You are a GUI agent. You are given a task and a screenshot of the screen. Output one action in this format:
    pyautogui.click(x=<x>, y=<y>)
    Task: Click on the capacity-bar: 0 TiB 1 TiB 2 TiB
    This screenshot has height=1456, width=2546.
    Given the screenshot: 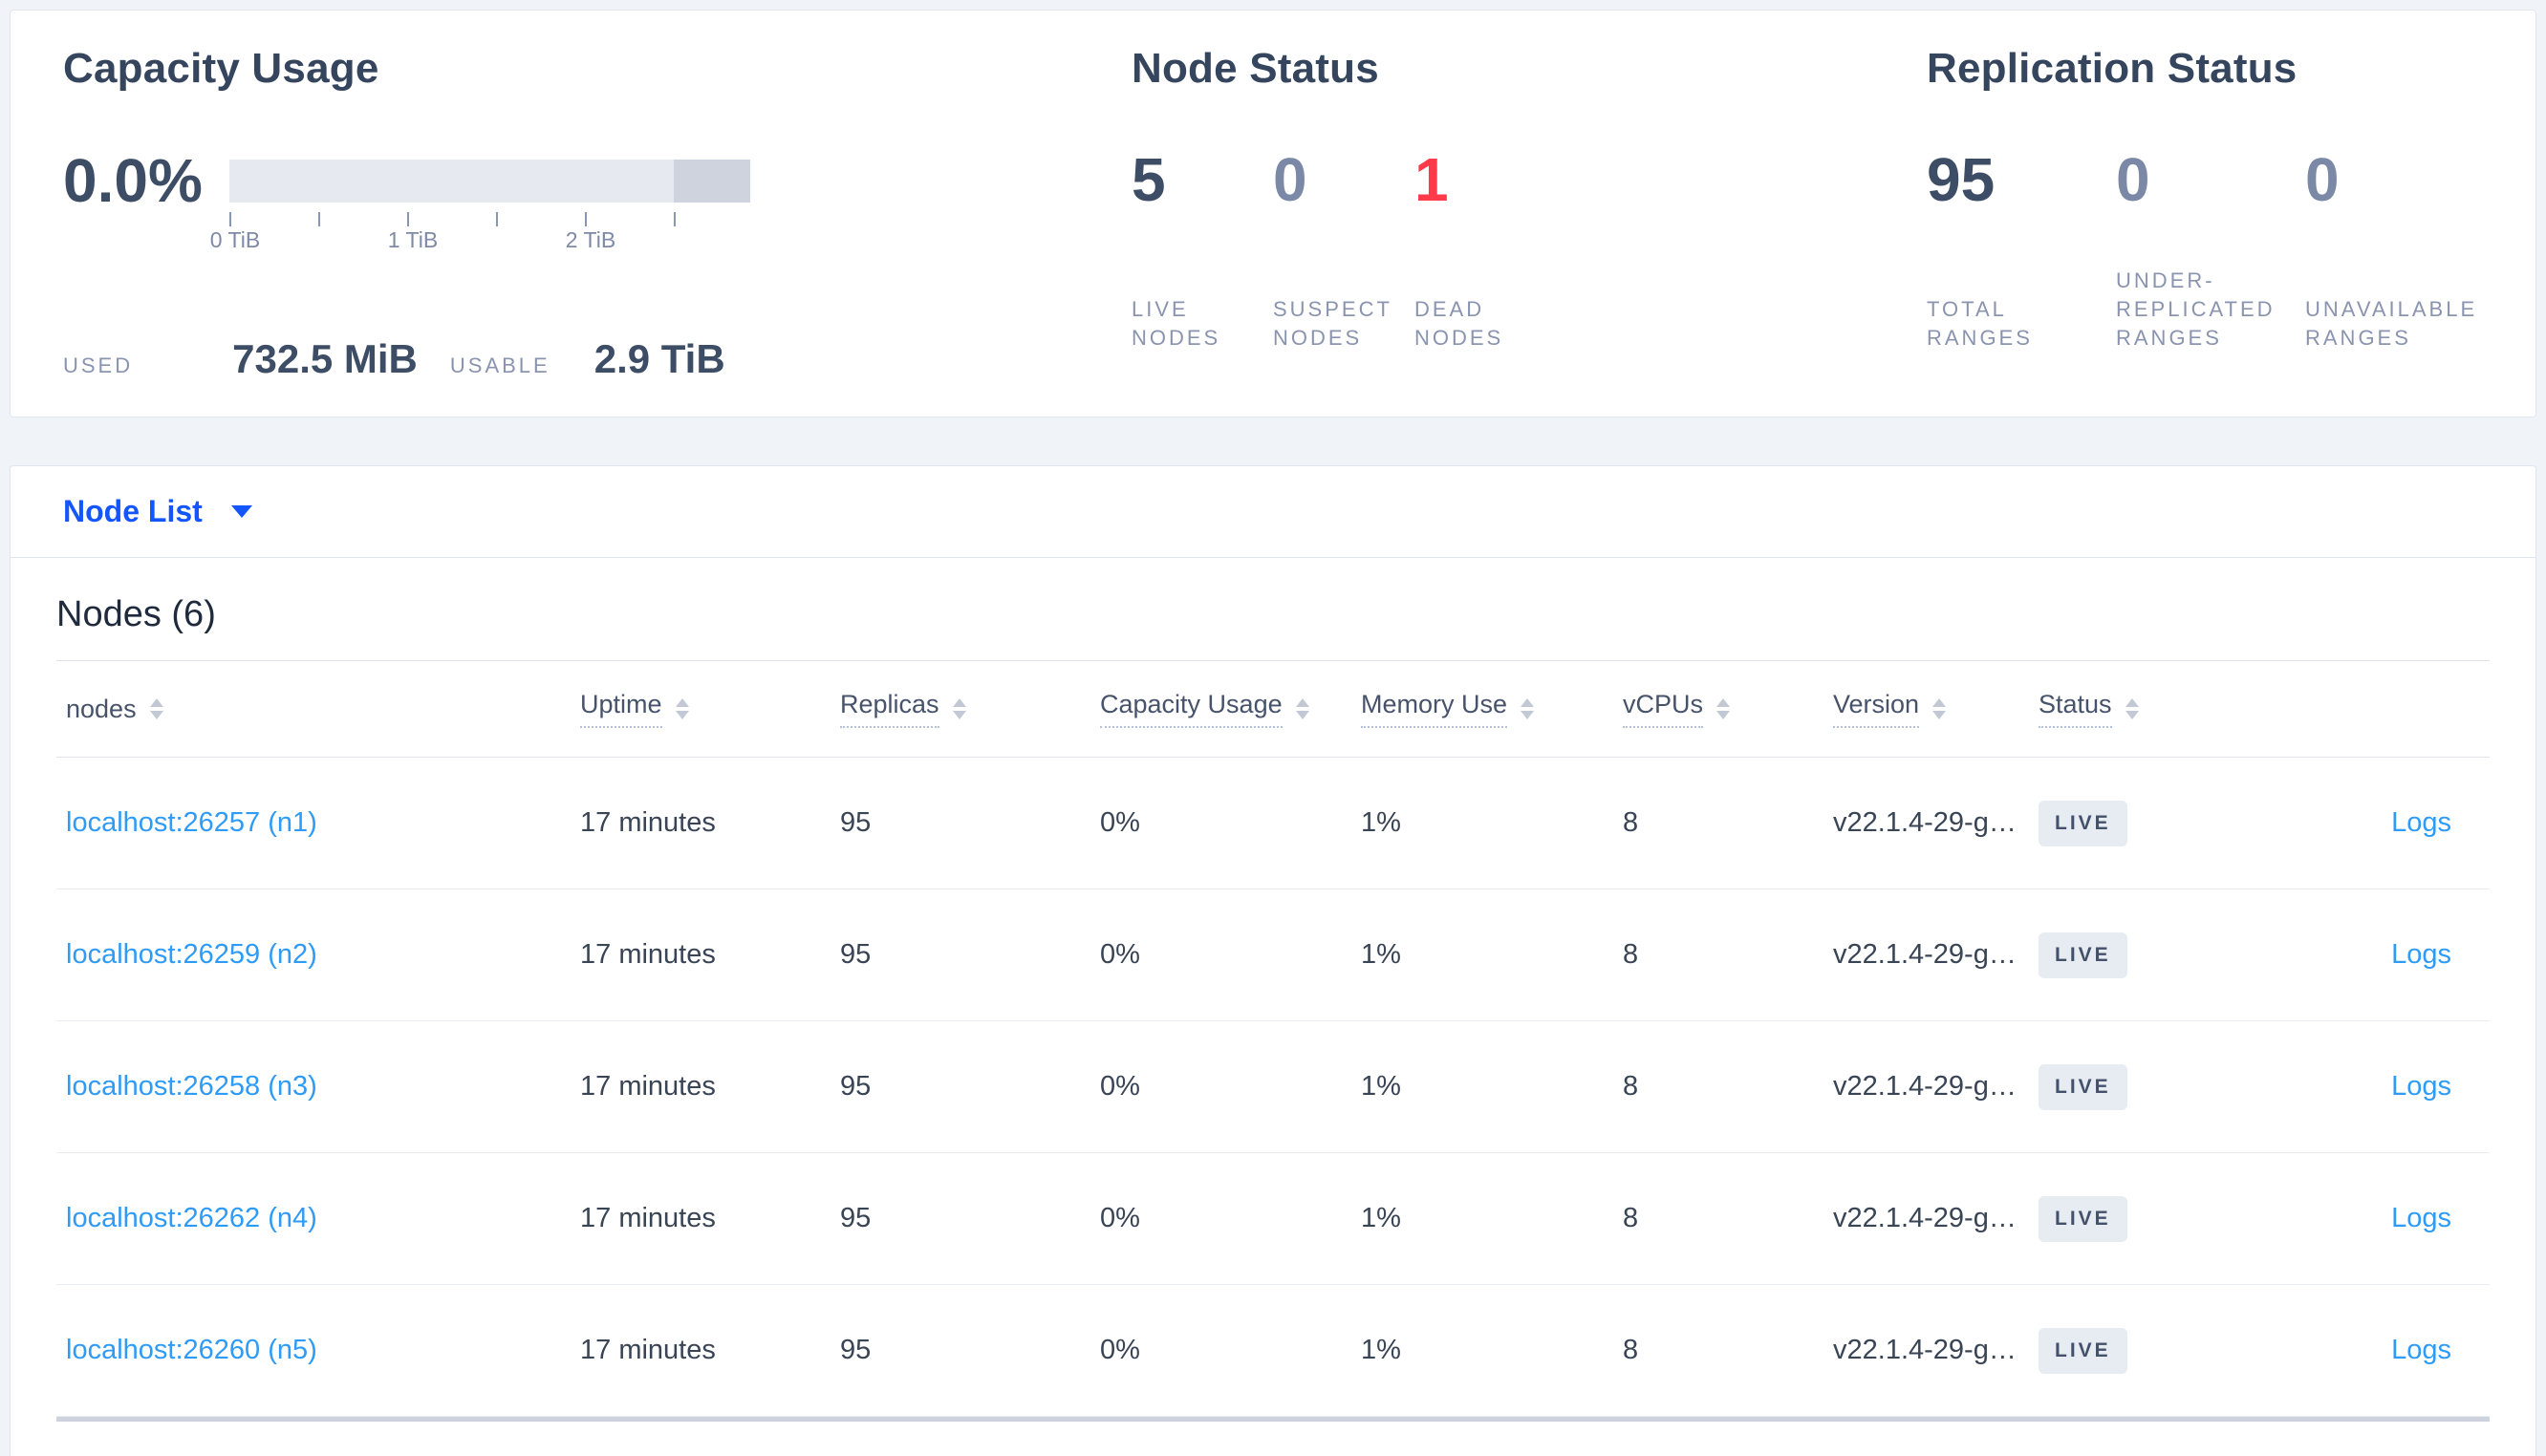 What is the action you would take?
    pyautogui.click(x=480, y=202)
    